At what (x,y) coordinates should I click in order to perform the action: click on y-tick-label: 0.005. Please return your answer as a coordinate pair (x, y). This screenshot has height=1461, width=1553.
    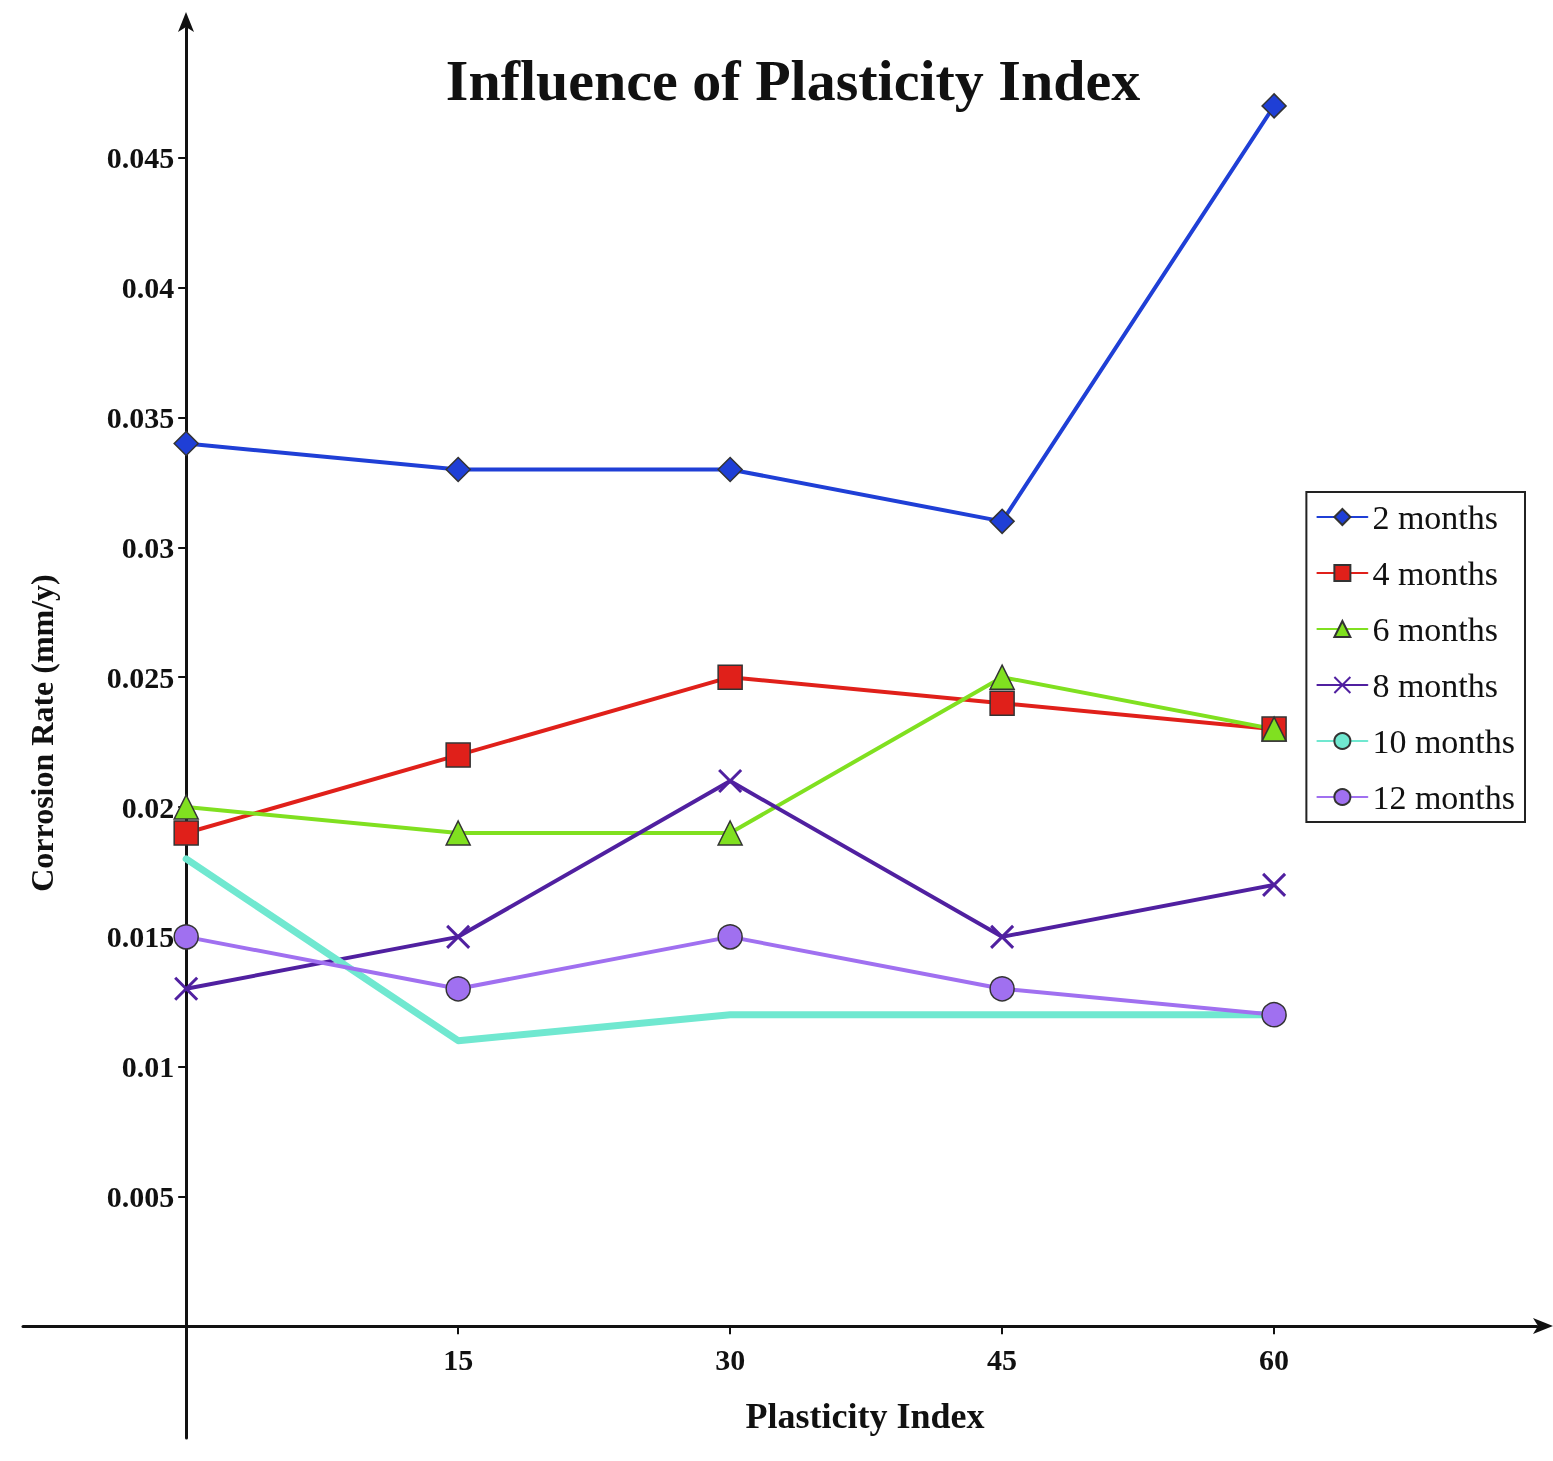
    Looking at the image, I should click on (140, 1197).